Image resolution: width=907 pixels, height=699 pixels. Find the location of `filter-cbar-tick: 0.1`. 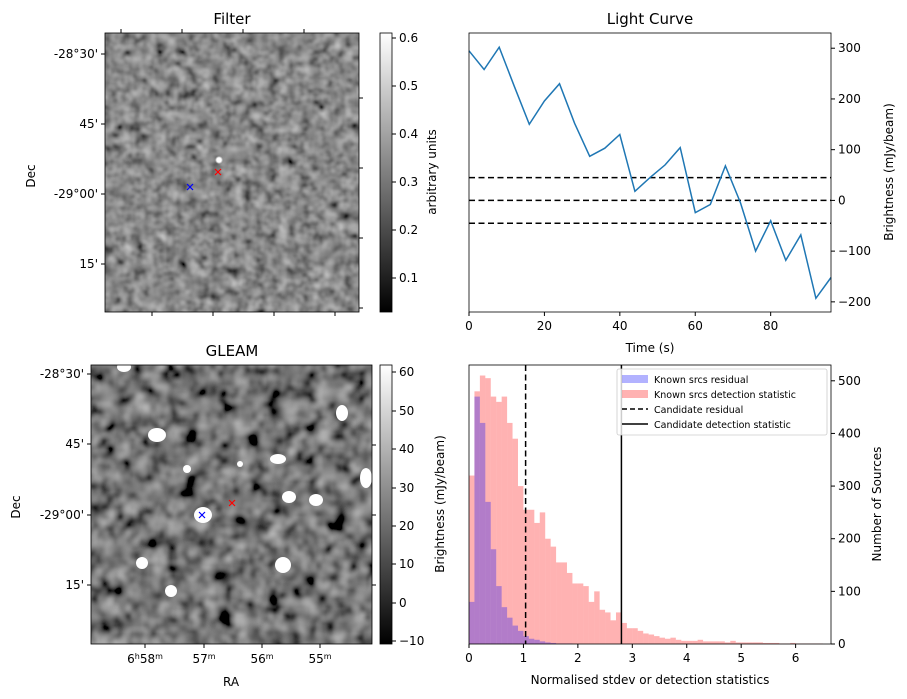

filter-cbar-tick: 0.1 is located at coordinates (408, 278).